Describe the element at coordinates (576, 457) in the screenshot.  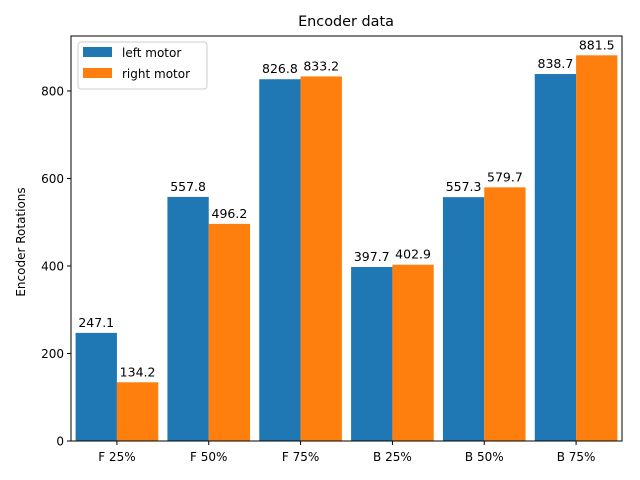
I see `x-tick-label: B 75%` at that location.